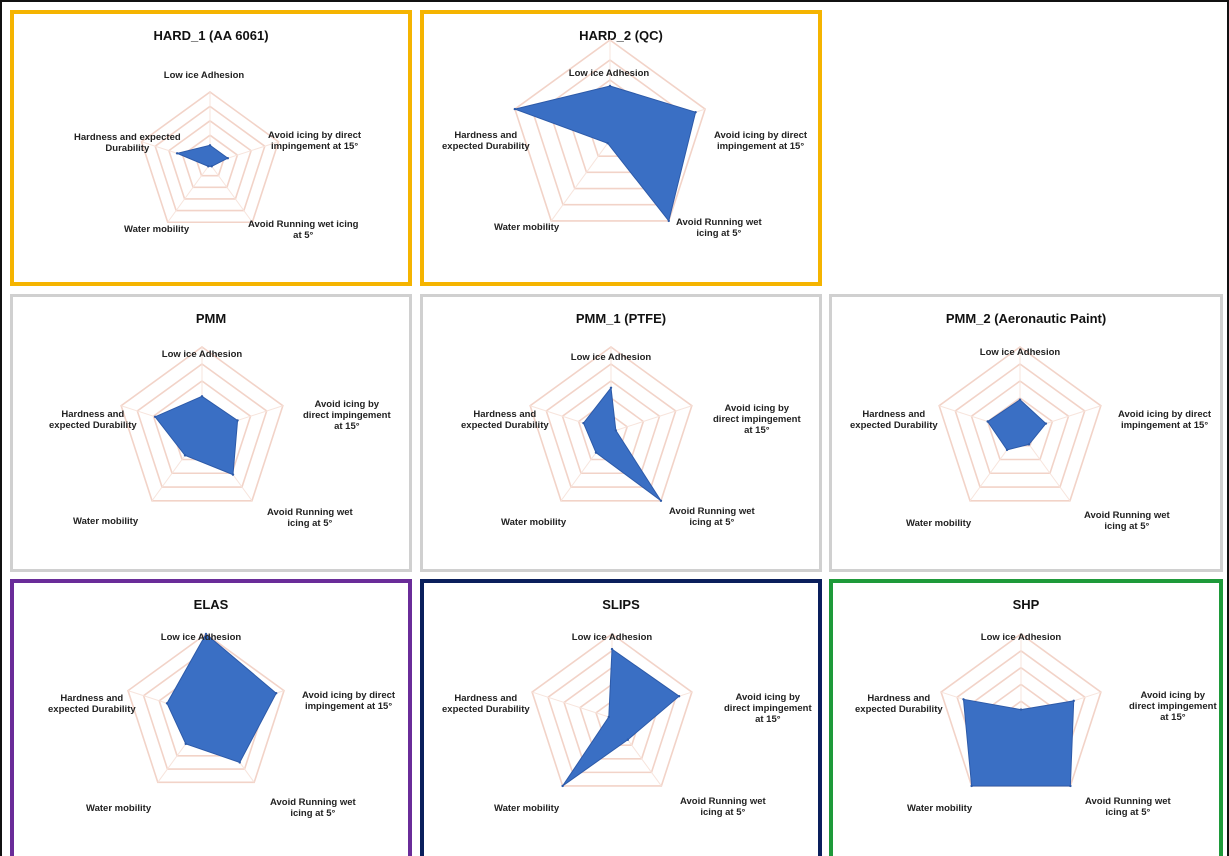  I want to click on chart-title: HARD_1 (AA 6061), so click(211, 35).